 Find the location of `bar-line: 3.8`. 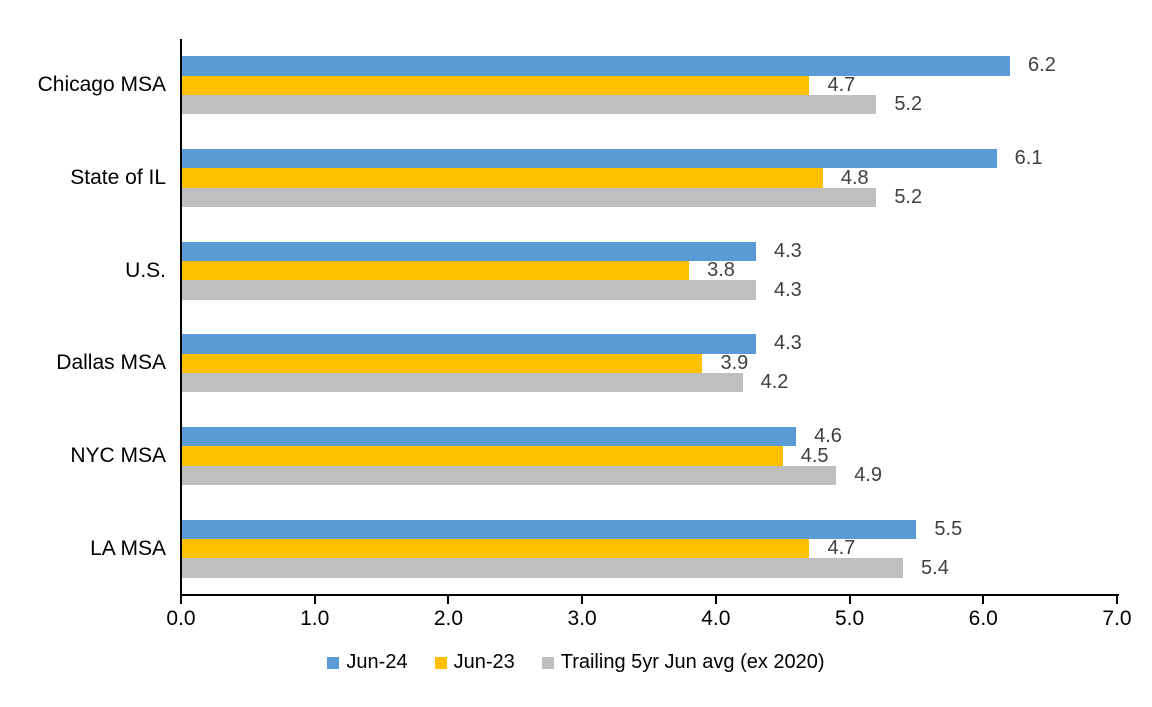

bar-line: 3.8 is located at coordinates (649, 270).